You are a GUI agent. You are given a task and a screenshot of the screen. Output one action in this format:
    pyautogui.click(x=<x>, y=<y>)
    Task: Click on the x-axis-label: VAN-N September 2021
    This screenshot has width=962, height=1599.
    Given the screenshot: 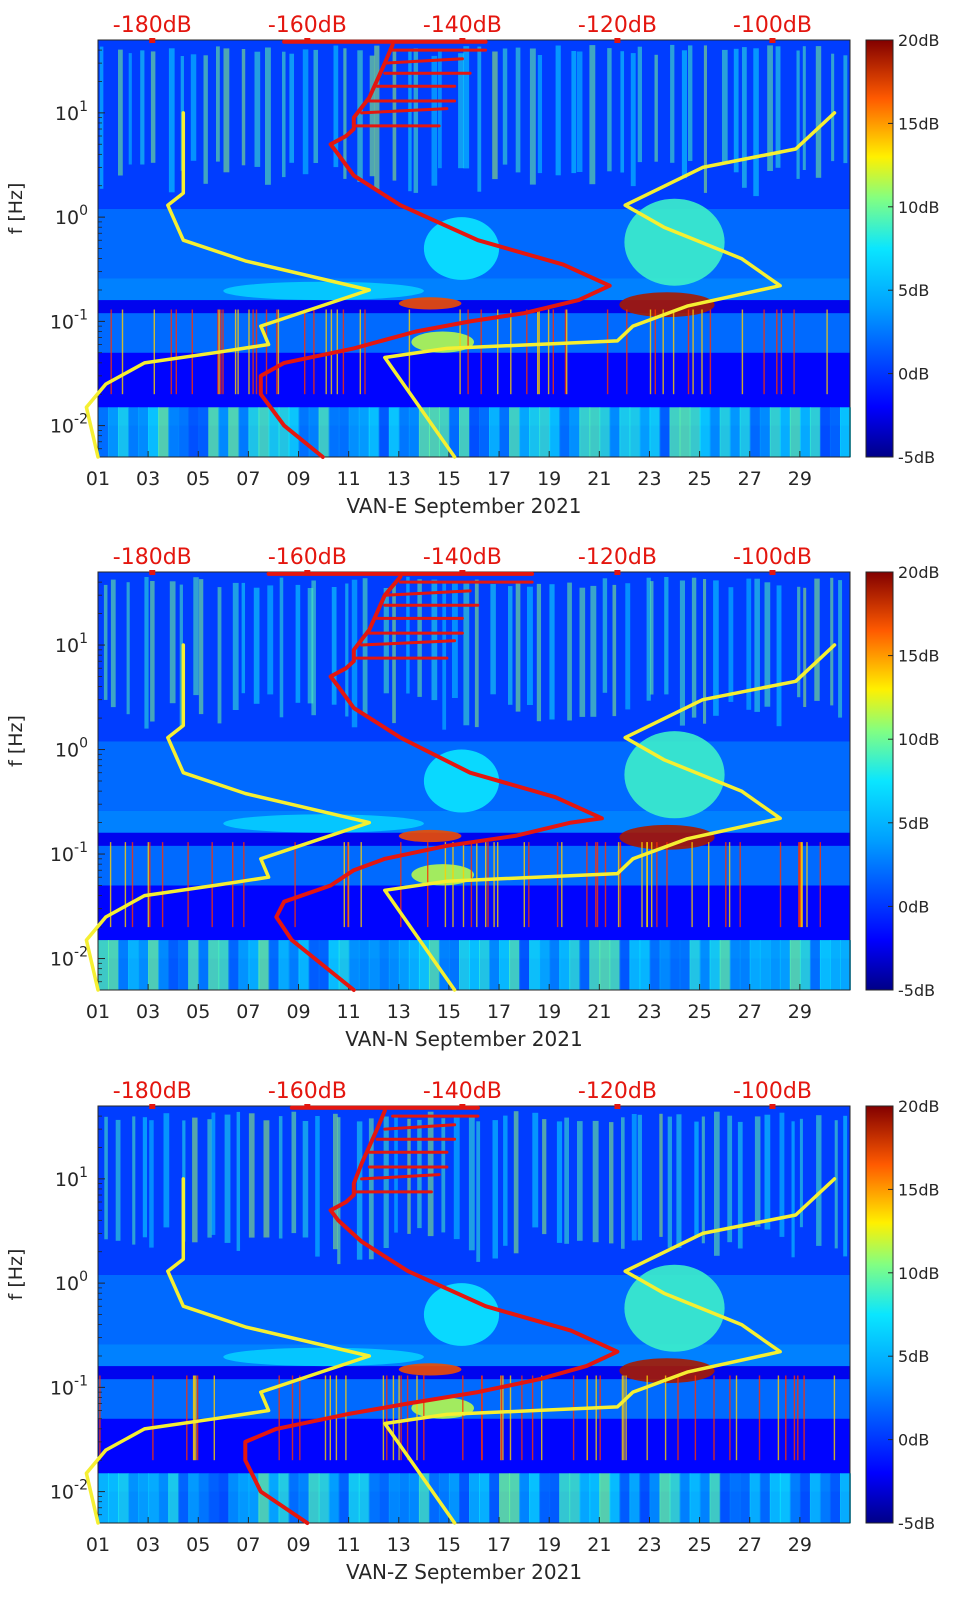 What is the action you would take?
    pyautogui.click(x=463, y=1039)
    